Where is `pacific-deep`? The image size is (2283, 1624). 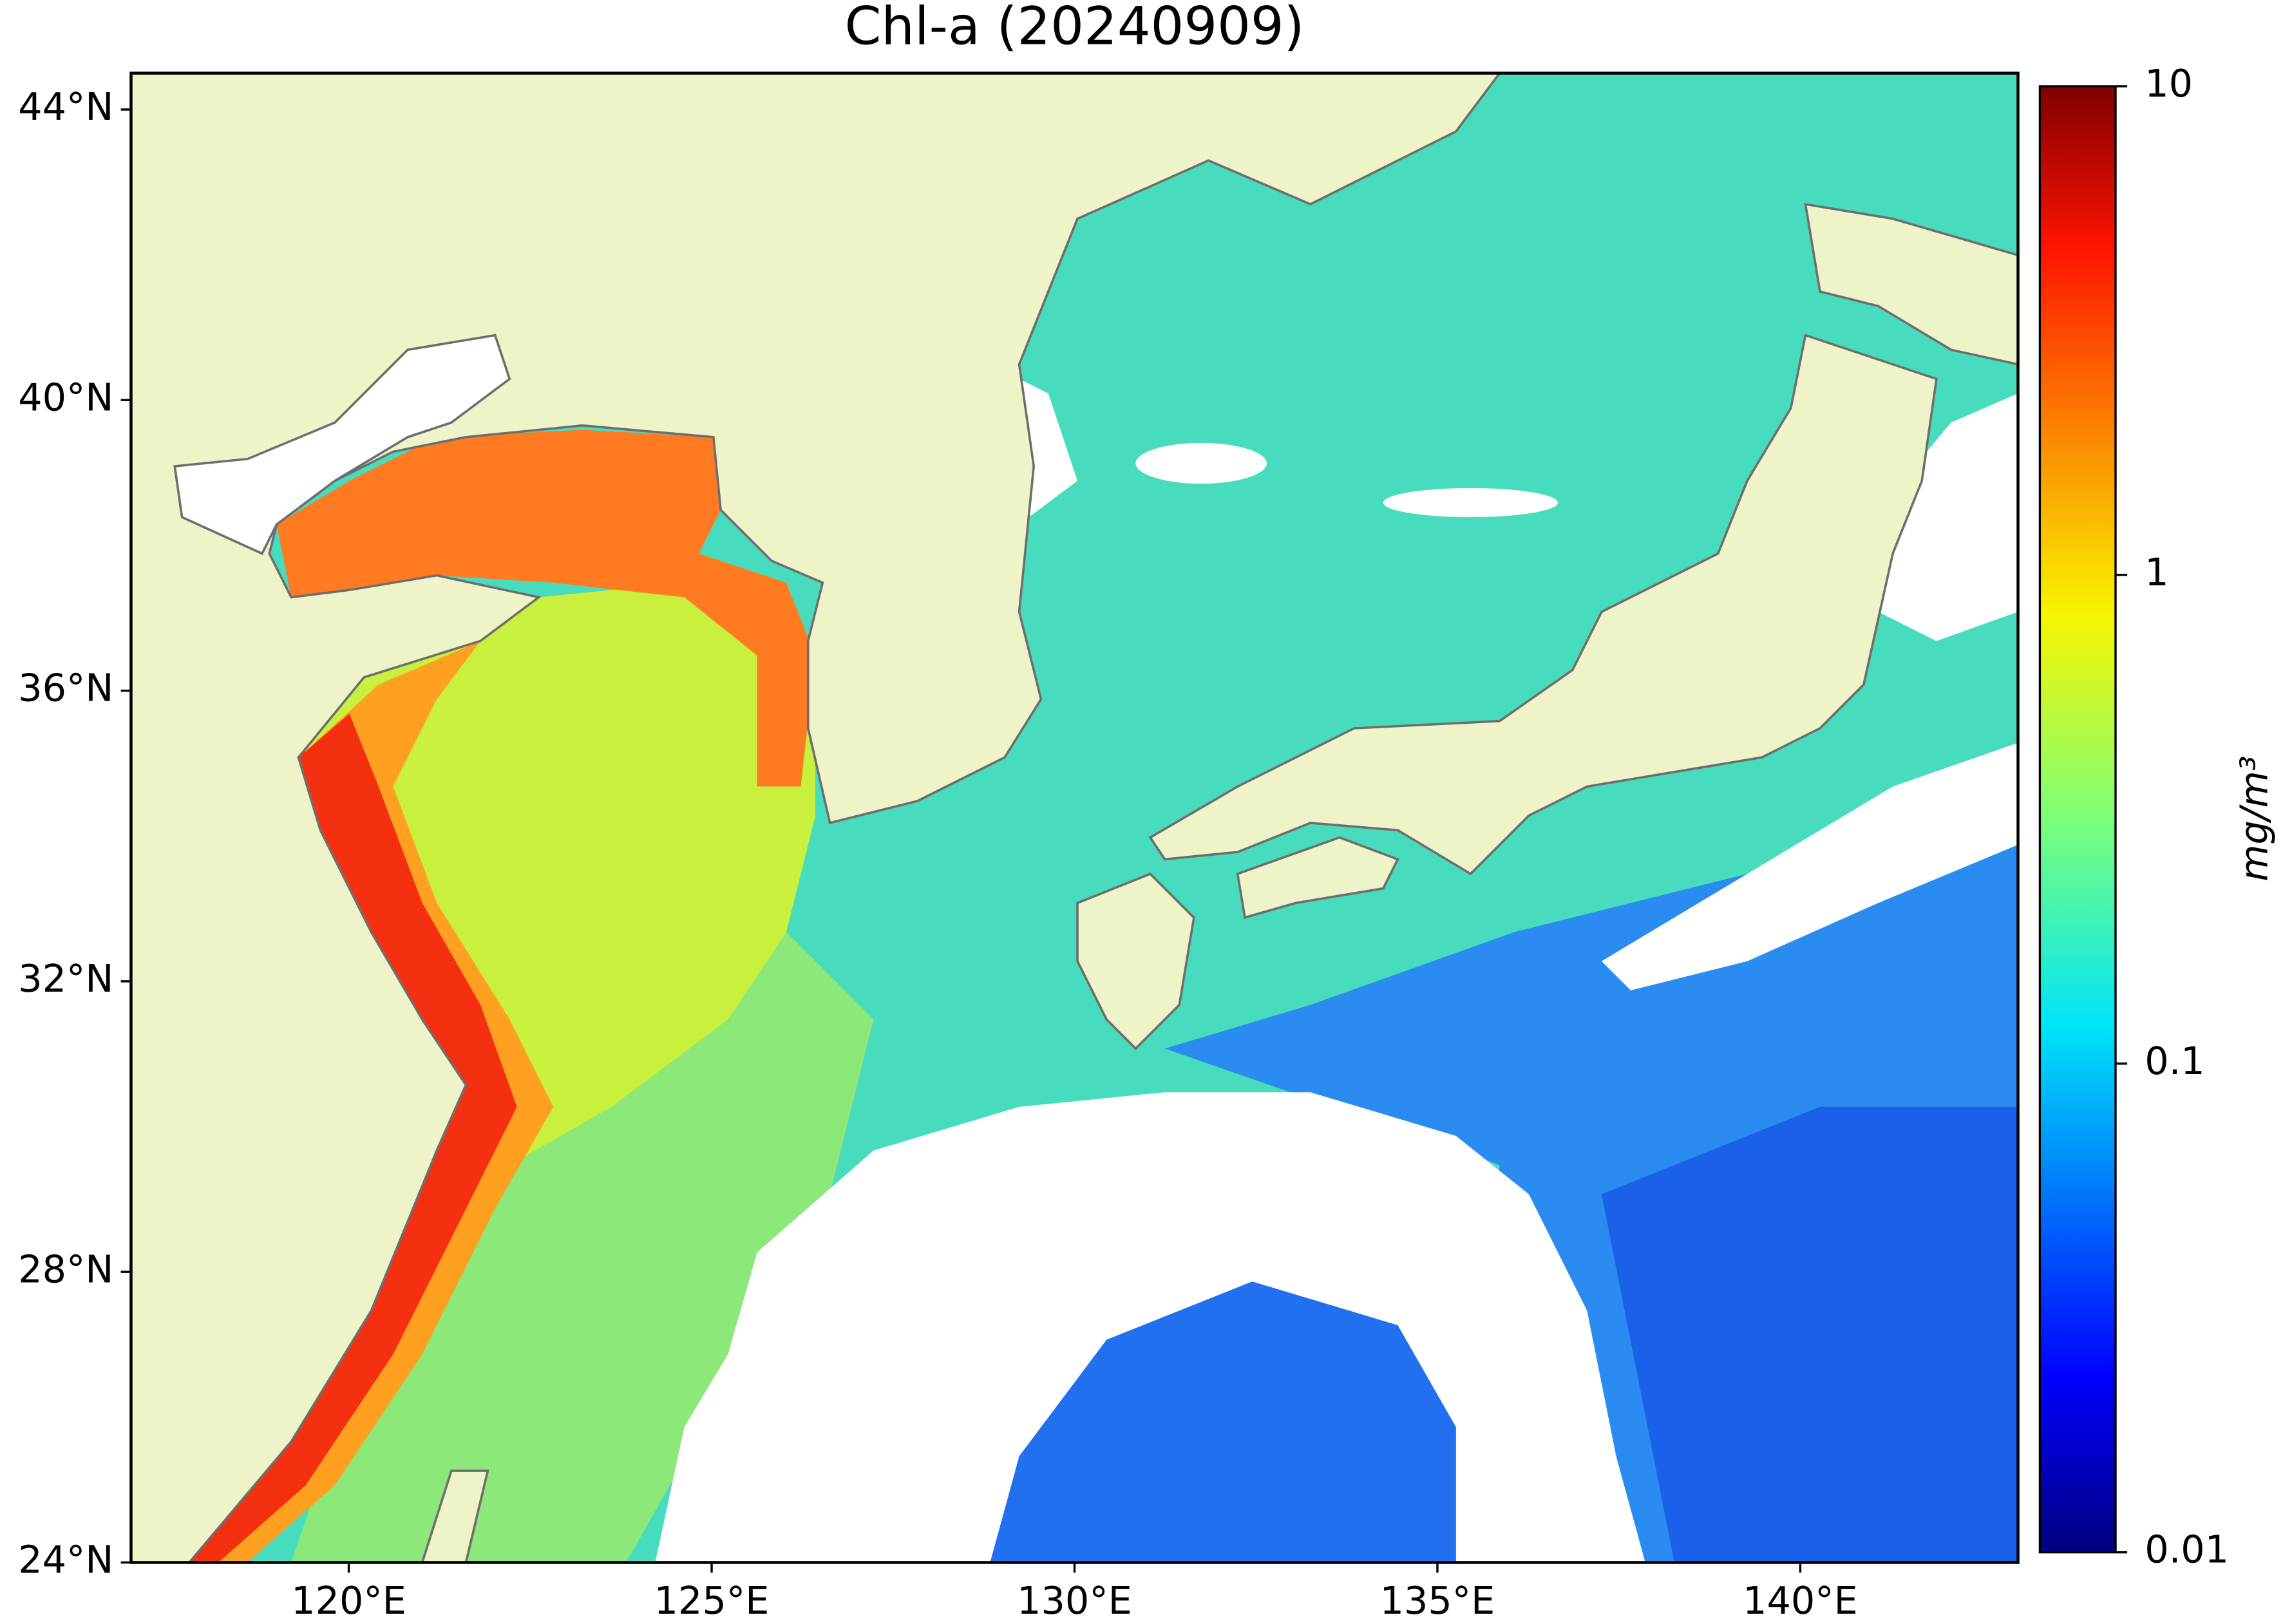 pacific-deep is located at coordinates (1809, 1335).